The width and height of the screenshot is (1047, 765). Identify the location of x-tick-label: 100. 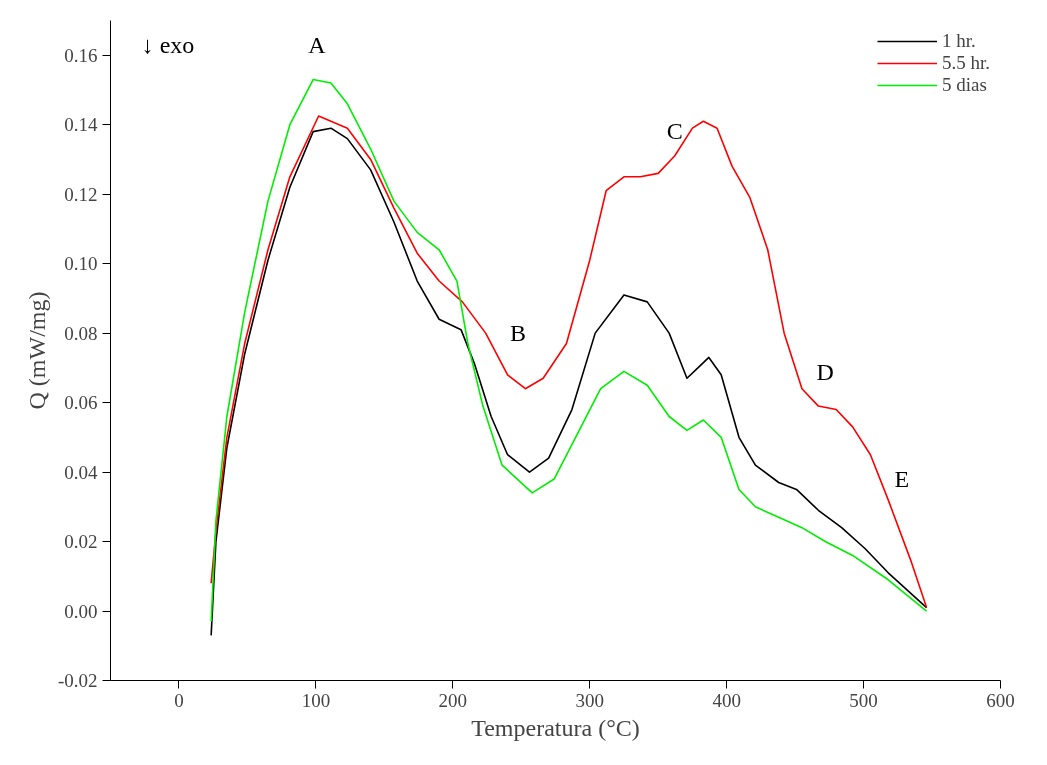
(316, 700).